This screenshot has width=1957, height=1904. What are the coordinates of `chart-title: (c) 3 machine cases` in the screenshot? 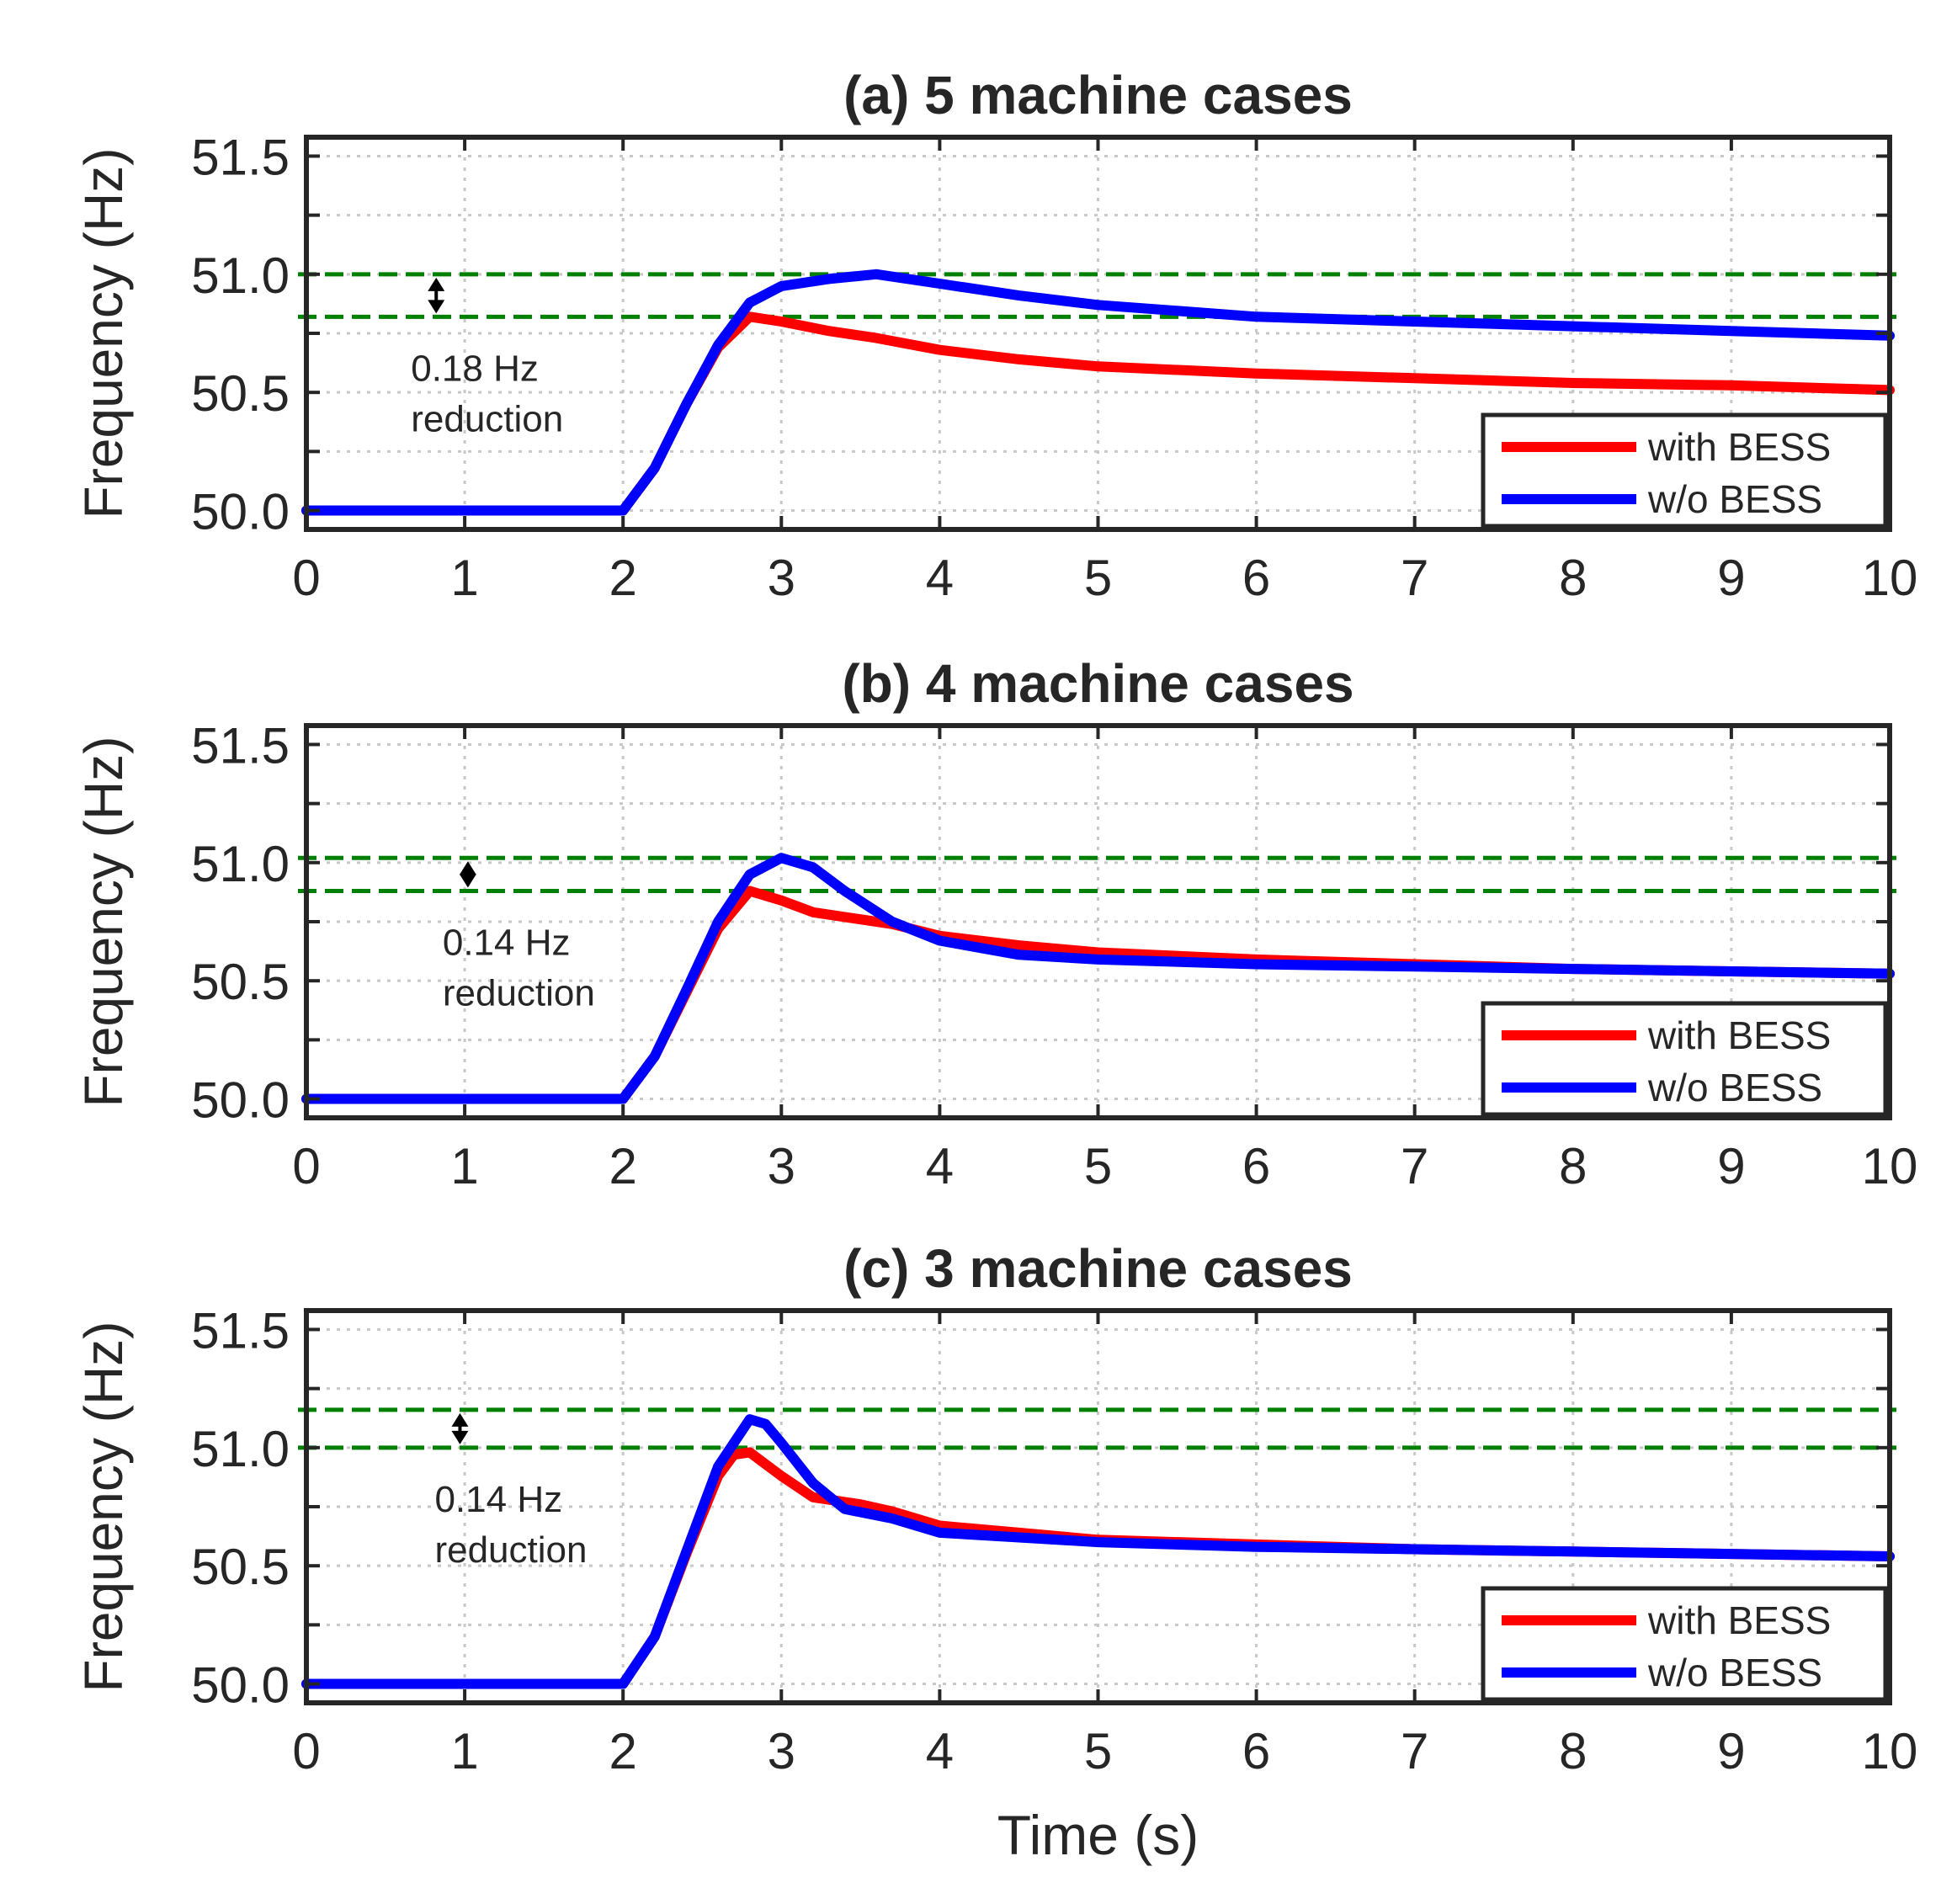 It's located at (1098, 1268).